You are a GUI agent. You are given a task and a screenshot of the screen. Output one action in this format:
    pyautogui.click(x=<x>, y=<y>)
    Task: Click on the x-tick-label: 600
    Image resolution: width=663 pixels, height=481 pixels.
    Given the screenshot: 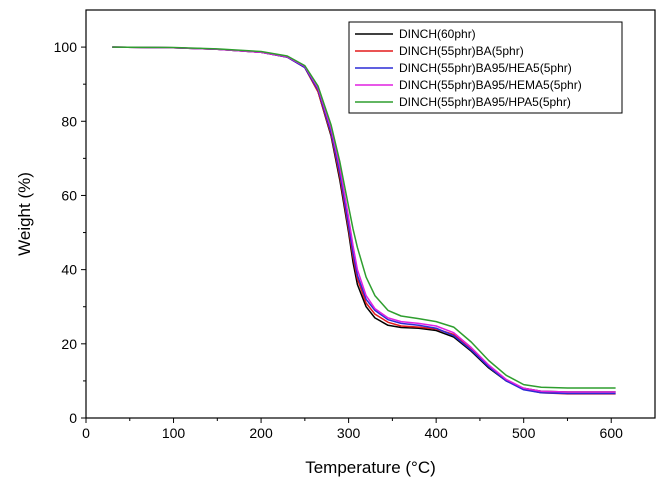 What is the action you would take?
    pyautogui.click(x=612, y=433)
    